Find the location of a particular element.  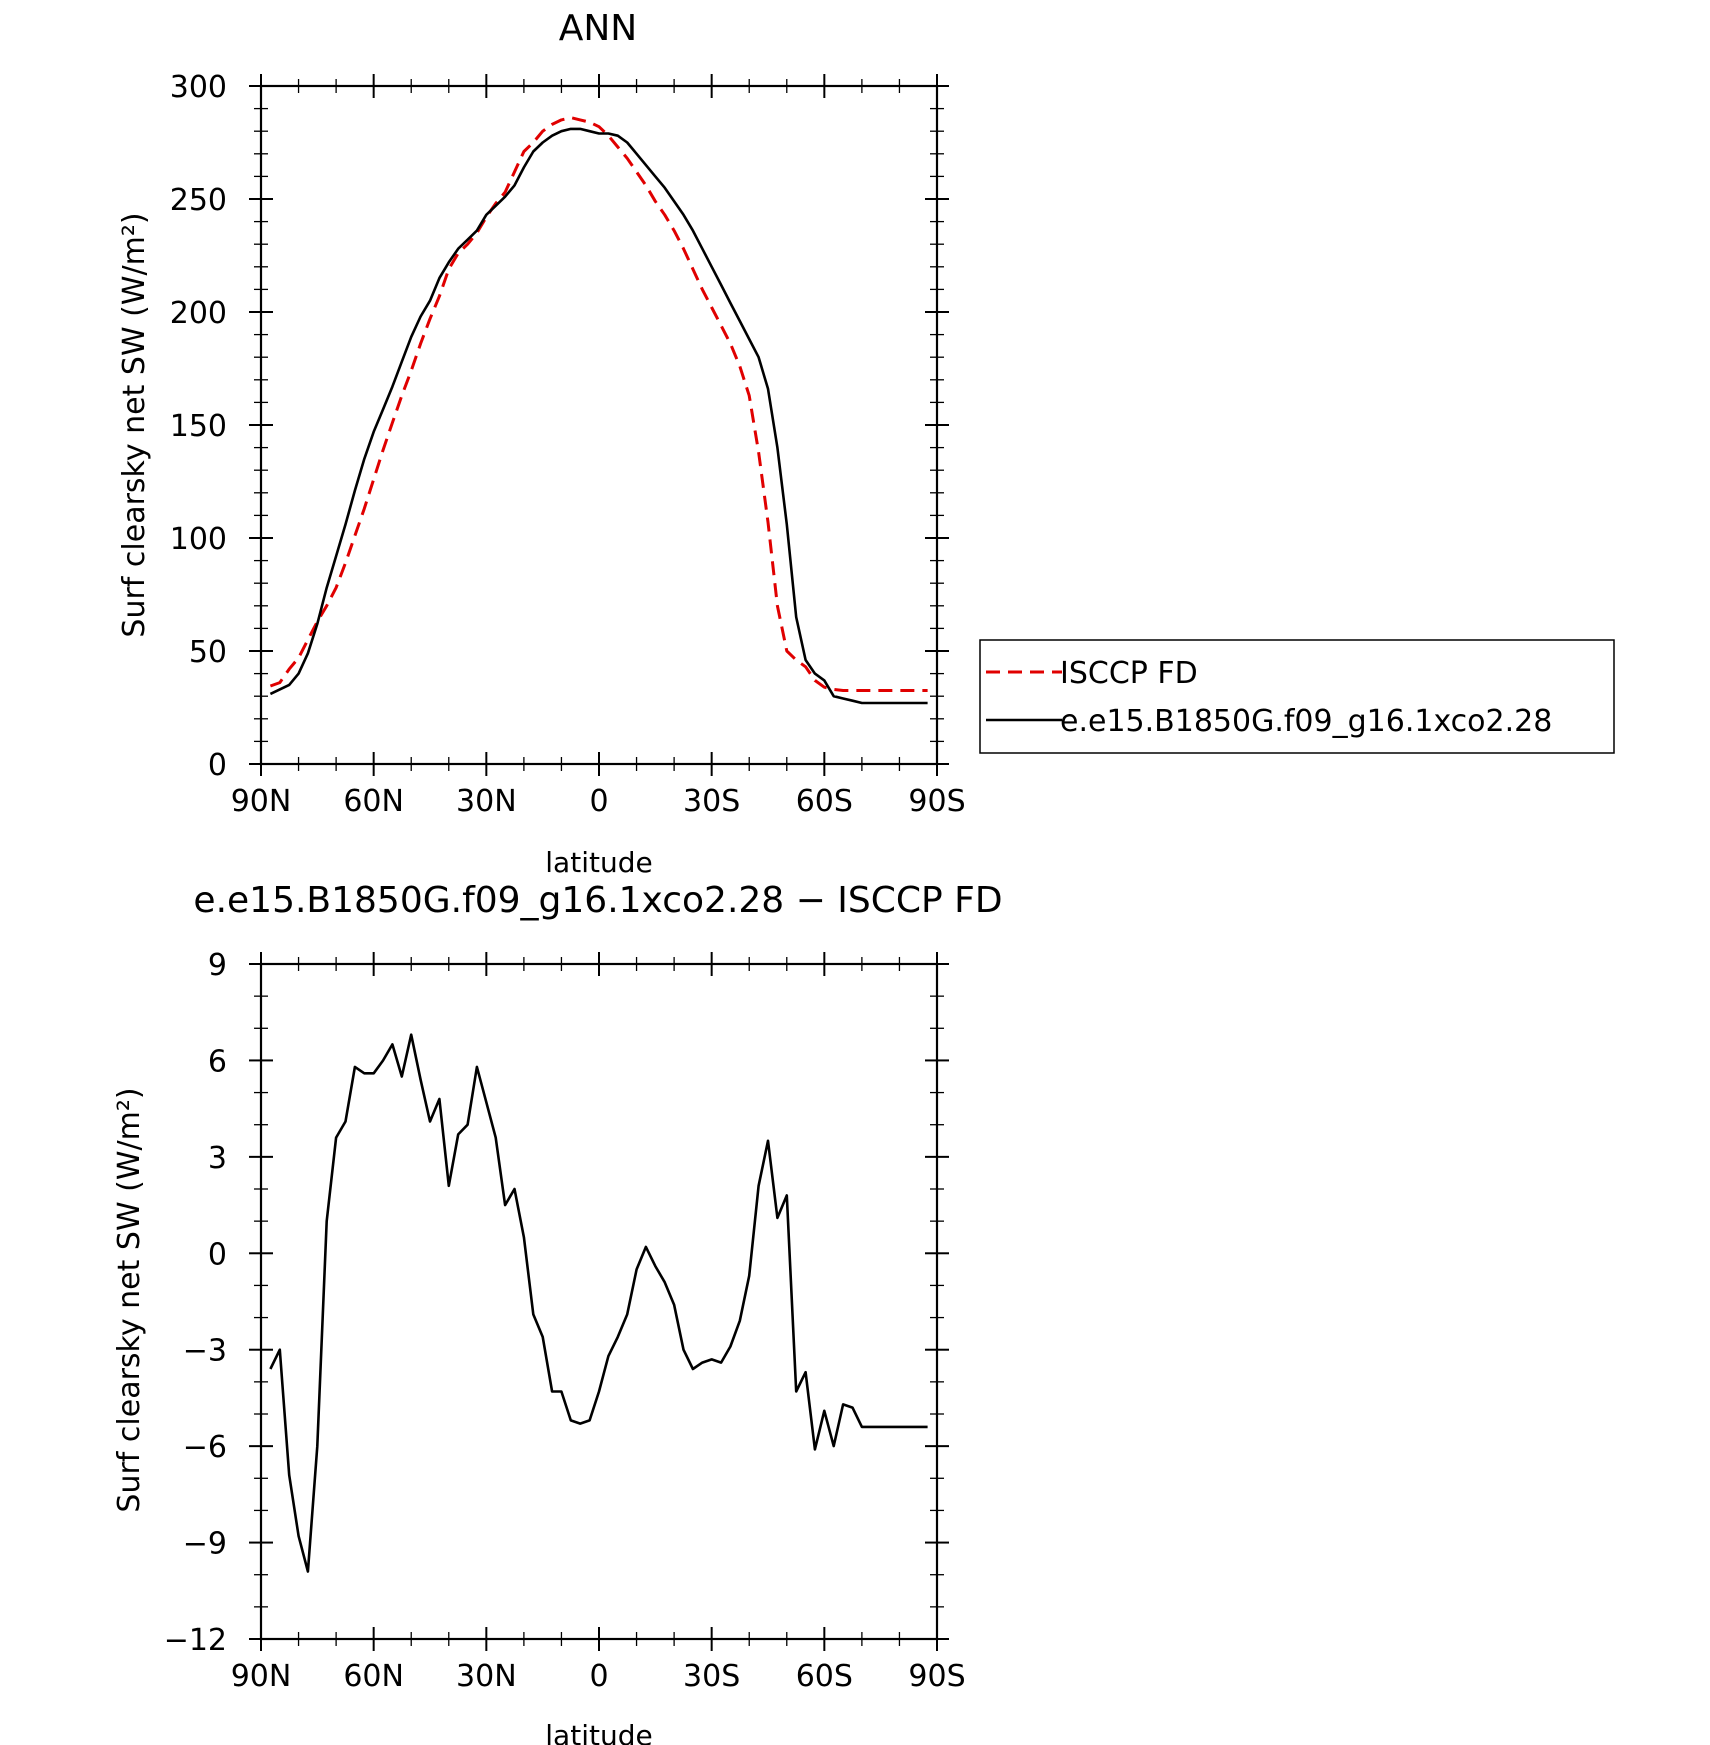

bottom-y-tick-label: 6 is located at coordinates (217, 1061).